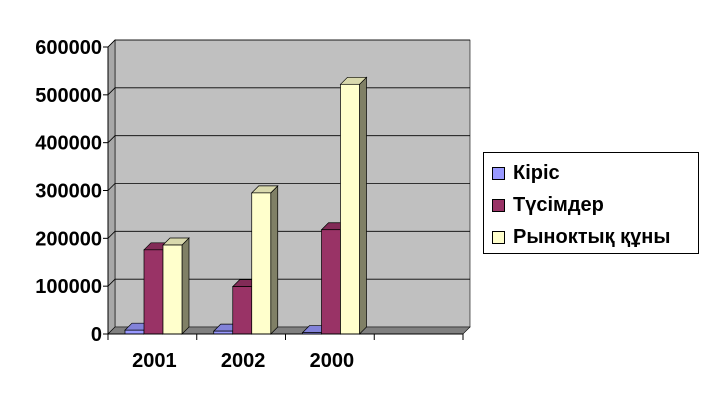 This screenshot has height=406, width=715. Describe the element at coordinates (68, 48) in the screenshot. I see `y-tick-label: 600000` at that location.